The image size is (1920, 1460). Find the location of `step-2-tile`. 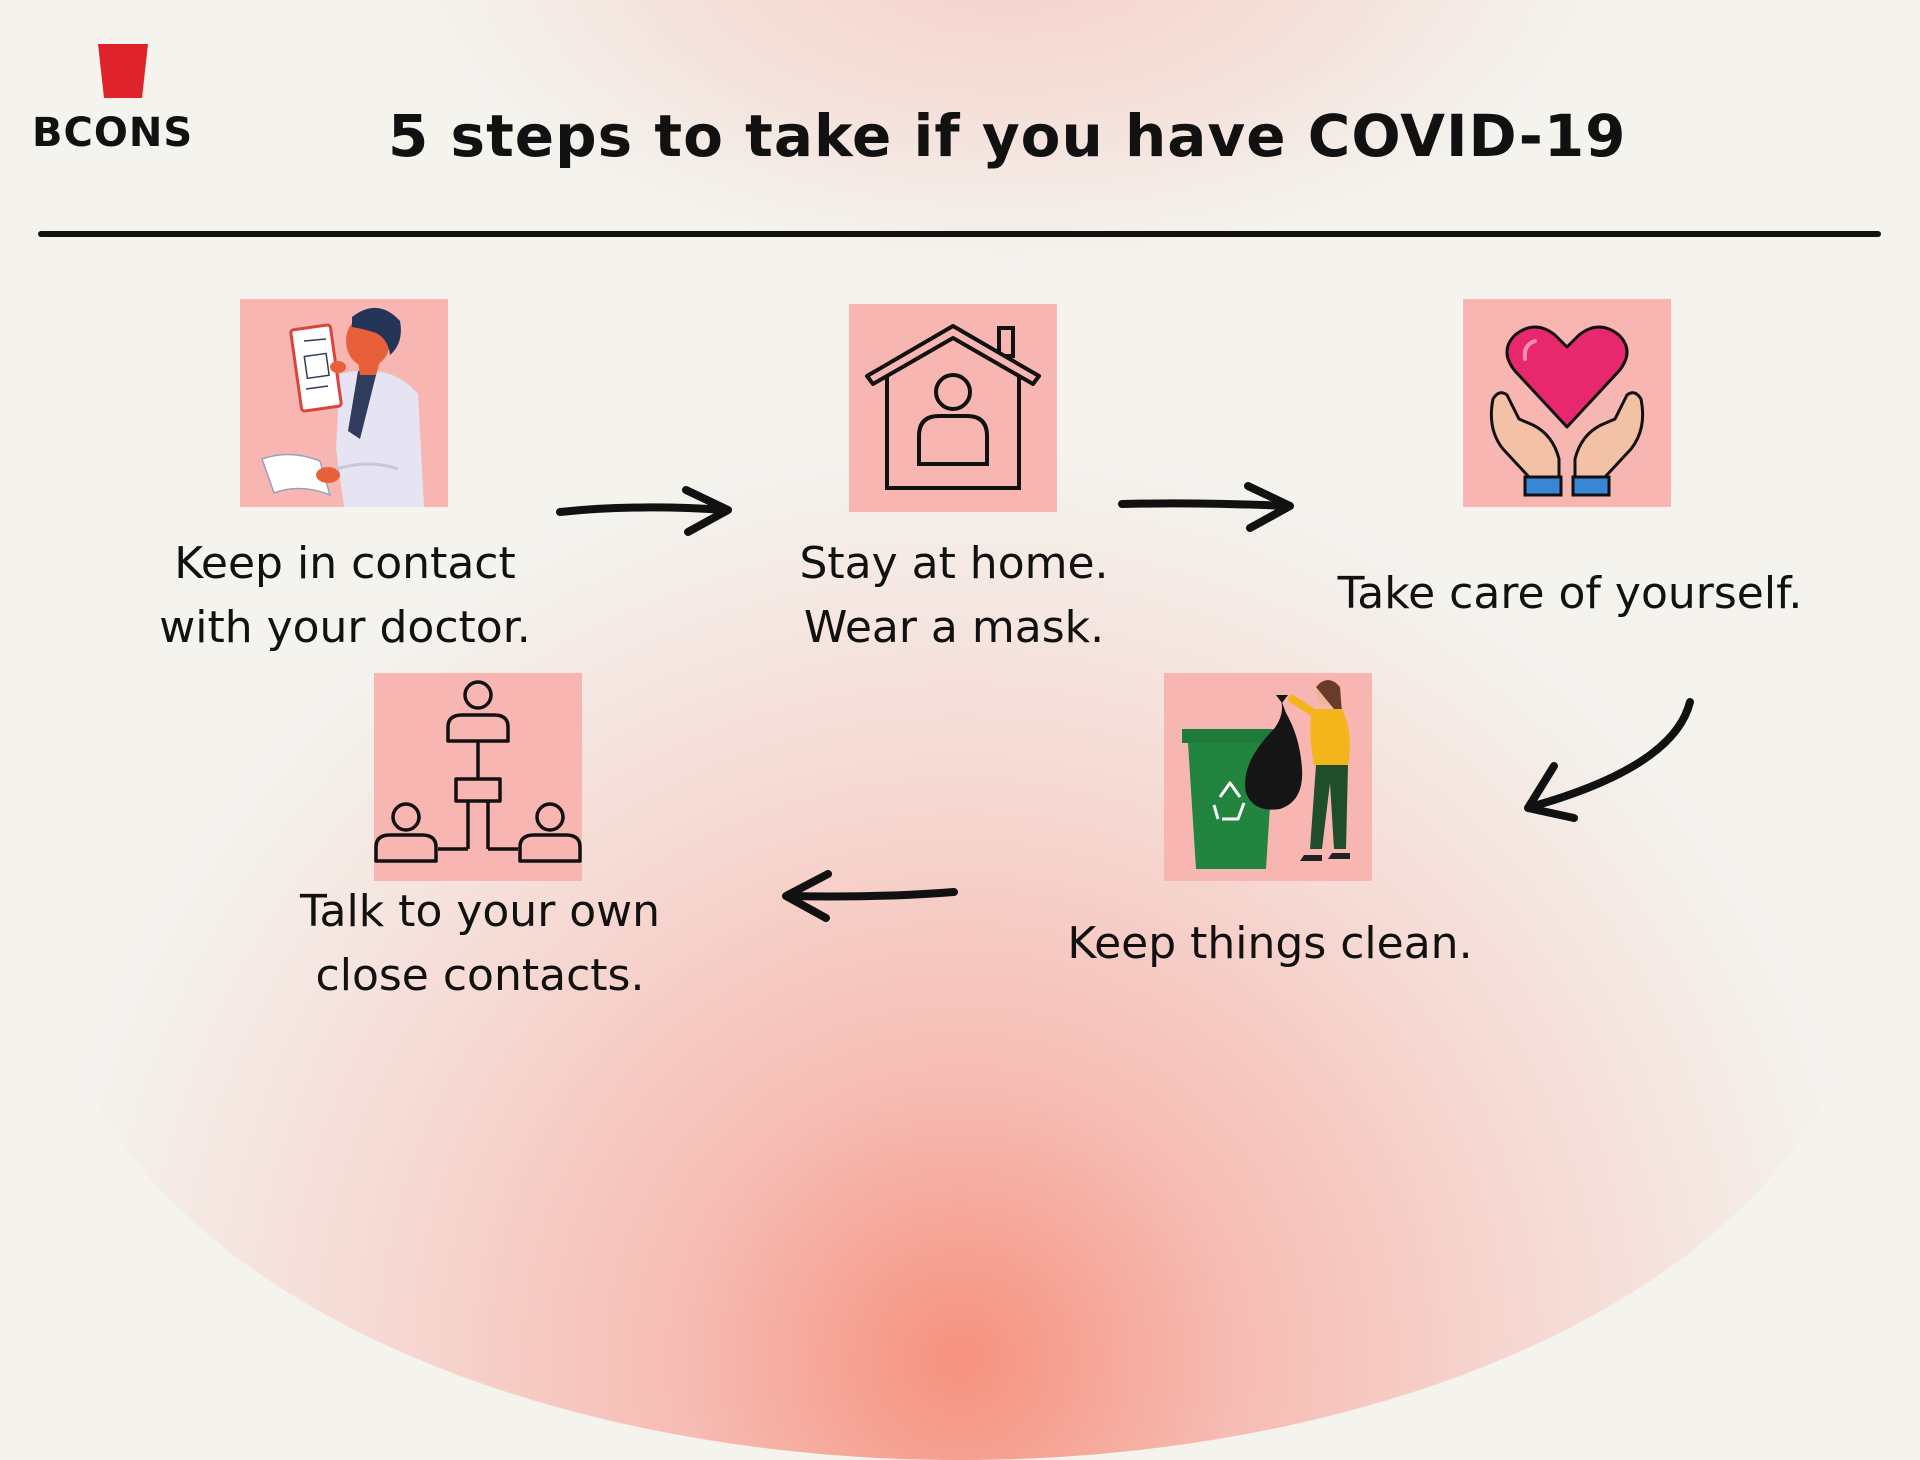

step-2-tile is located at coordinates (953, 408).